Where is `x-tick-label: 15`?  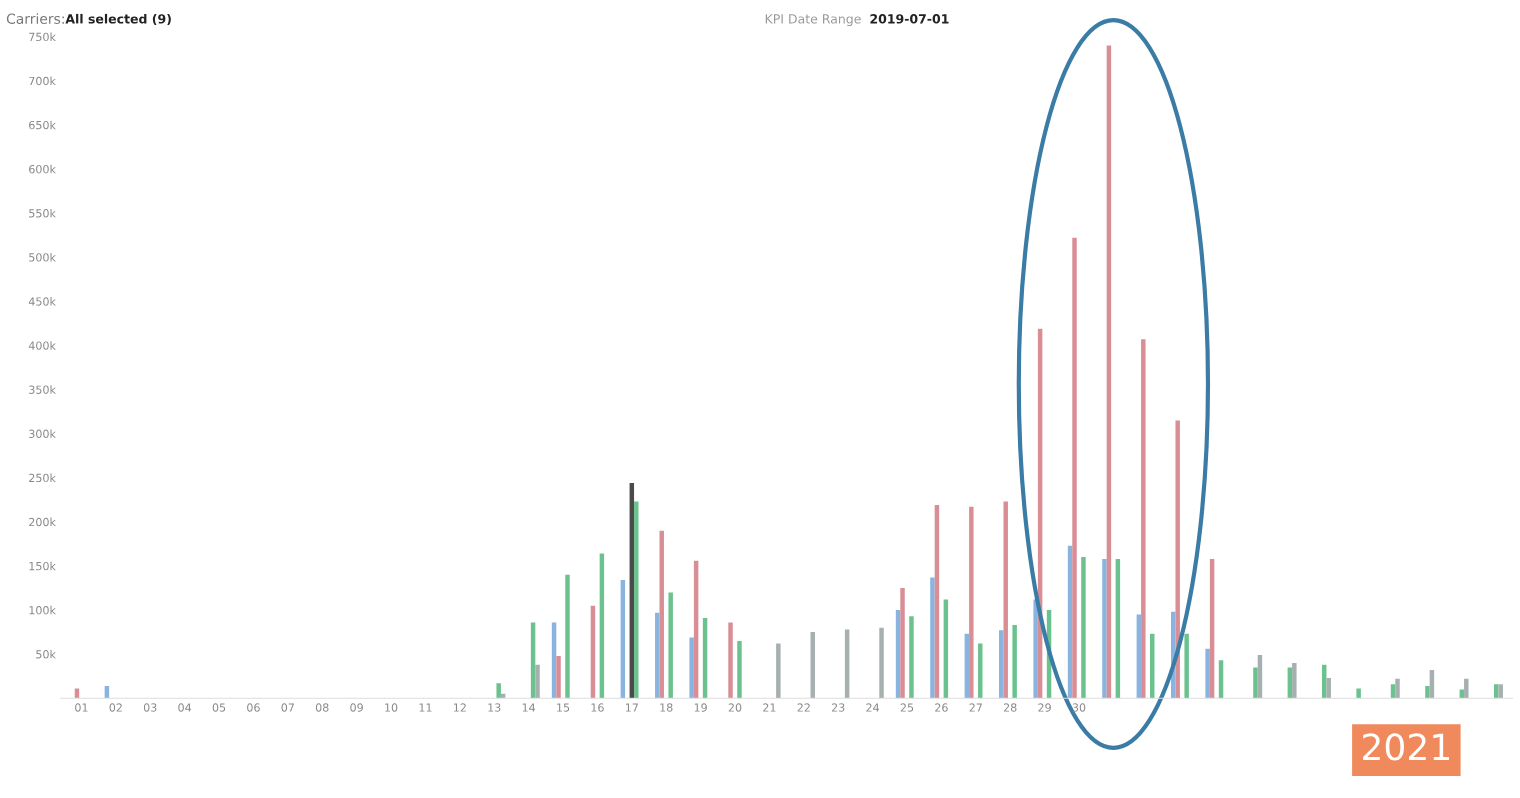
x-tick-label: 15 is located at coordinates (563, 707).